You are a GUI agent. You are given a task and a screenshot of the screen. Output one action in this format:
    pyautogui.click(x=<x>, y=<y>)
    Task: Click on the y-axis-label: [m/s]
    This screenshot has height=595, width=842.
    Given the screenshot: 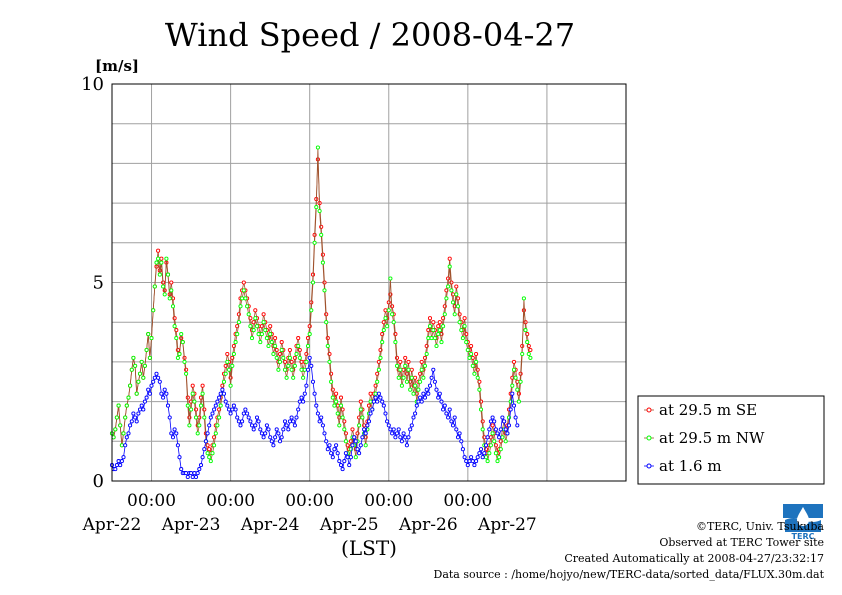 What is the action you would take?
    pyautogui.click(x=117, y=66)
    